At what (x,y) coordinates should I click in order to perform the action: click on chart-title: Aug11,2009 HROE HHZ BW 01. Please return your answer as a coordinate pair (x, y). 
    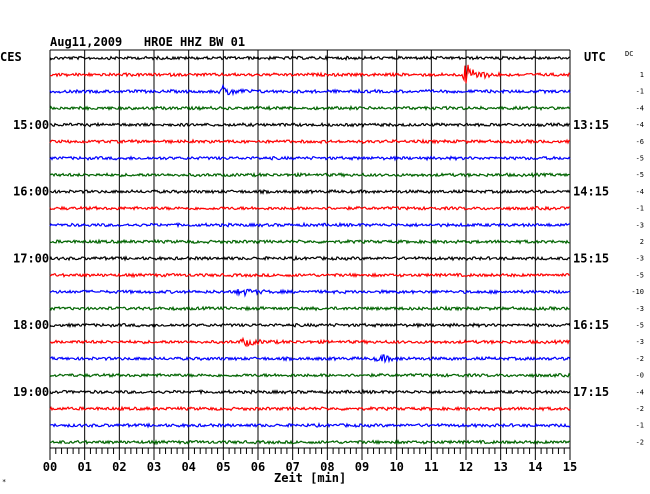
    Looking at the image, I should click on (147, 42).